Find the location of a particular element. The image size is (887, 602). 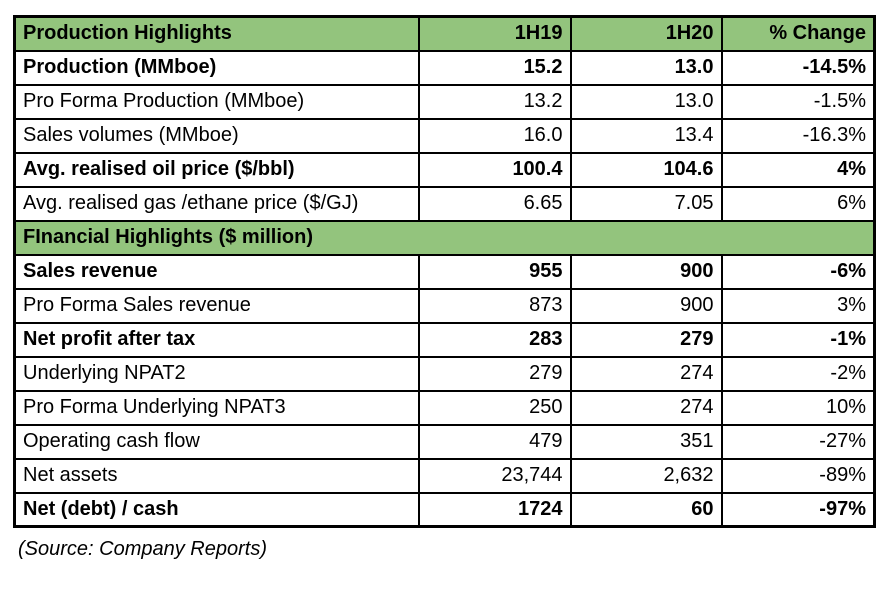

row-label-cell: Pro Forma Production (MMboe) is located at coordinates (216, 101).